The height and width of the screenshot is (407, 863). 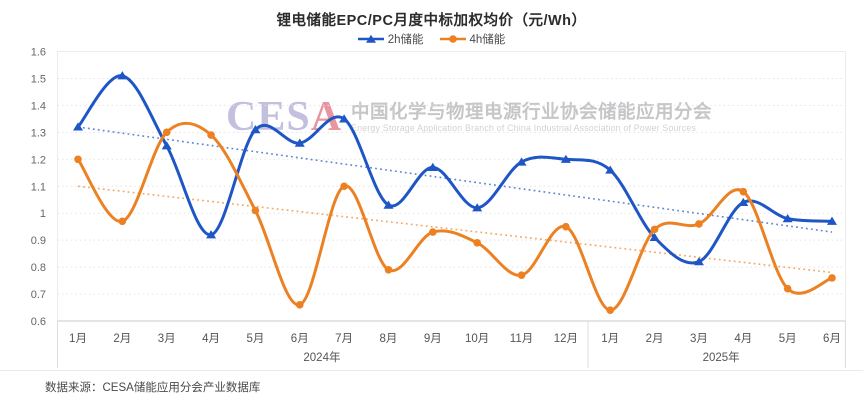 I want to click on year-label: 2025年, so click(x=721, y=357).